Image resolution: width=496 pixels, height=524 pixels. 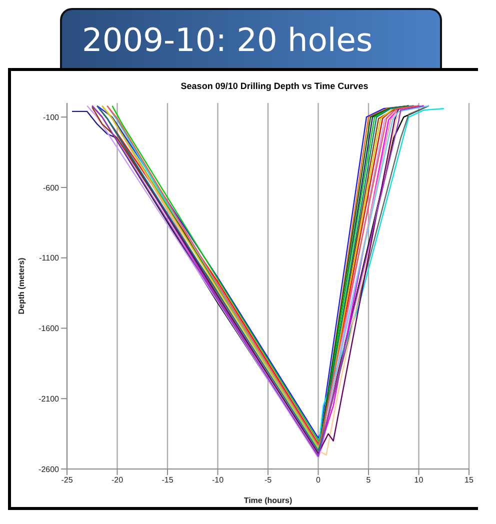 What do you see at coordinates (419, 480) in the screenshot?
I see `x-tick-label: 10` at bounding box center [419, 480].